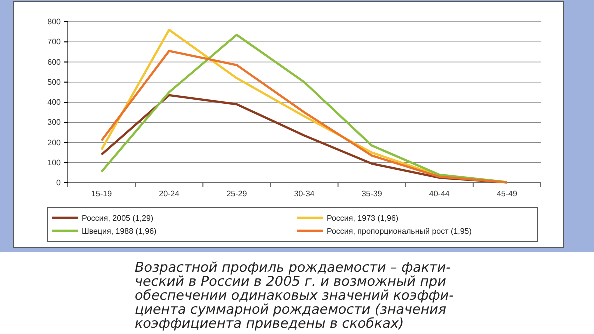  Describe the element at coordinates (363, 218) in the screenshot. I see `legend-label: Россия, 1973 (1,96)` at that location.